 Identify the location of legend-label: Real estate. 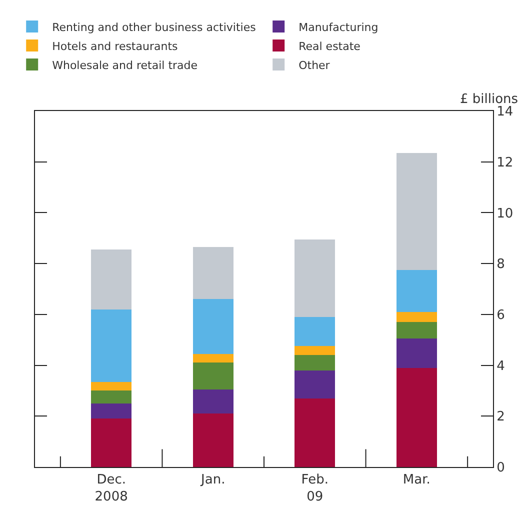
(329, 46).